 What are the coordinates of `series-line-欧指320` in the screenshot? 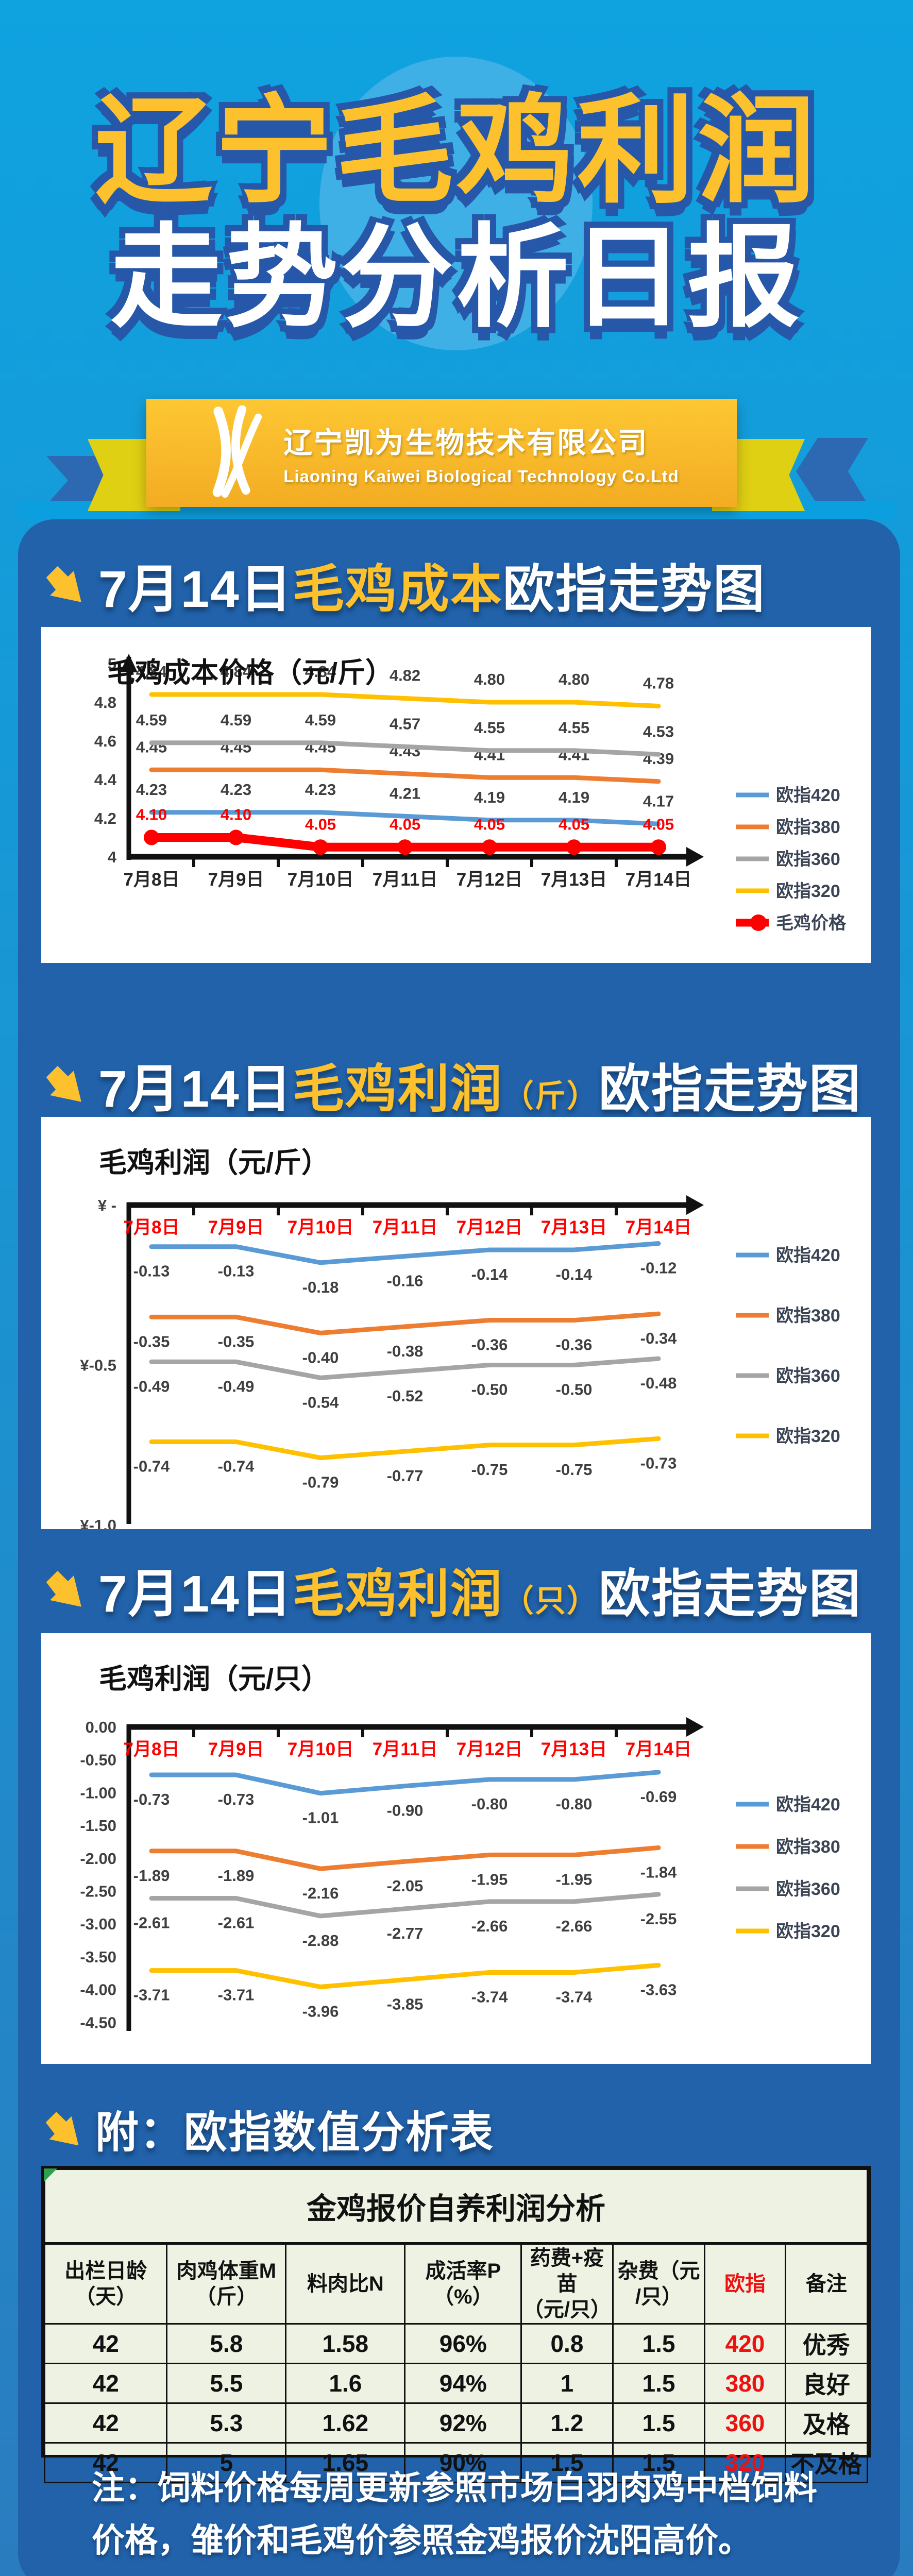 It's located at (405, 1448).